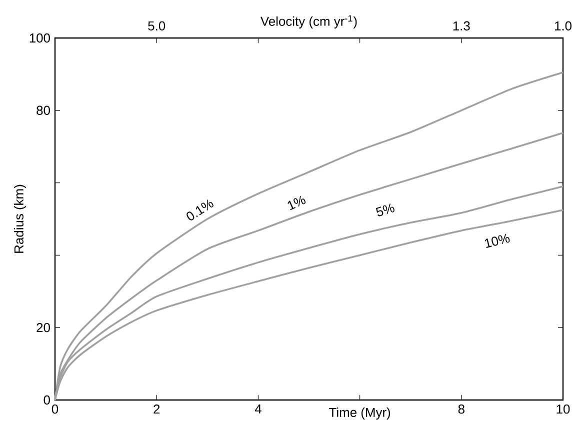  I want to click on text: 5.0, so click(157, 25).